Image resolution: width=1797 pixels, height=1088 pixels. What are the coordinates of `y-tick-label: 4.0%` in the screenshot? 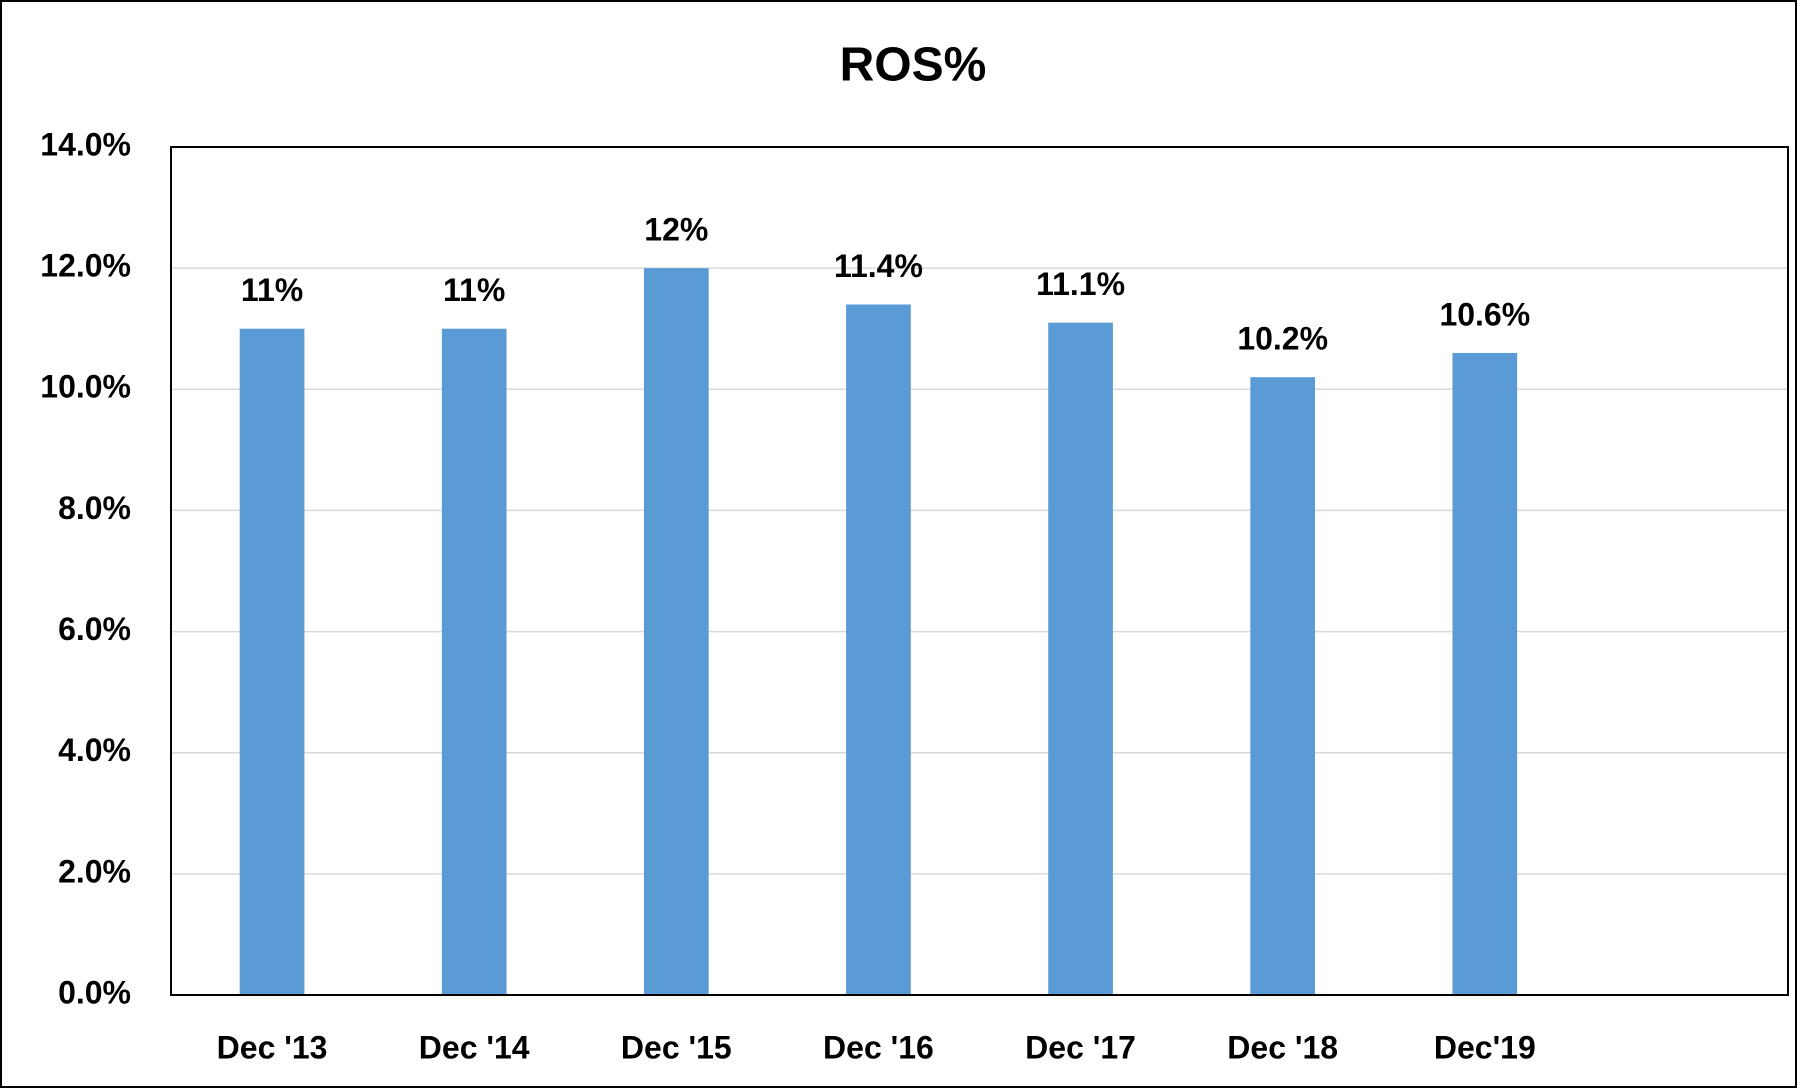 It's located at (94, 750).